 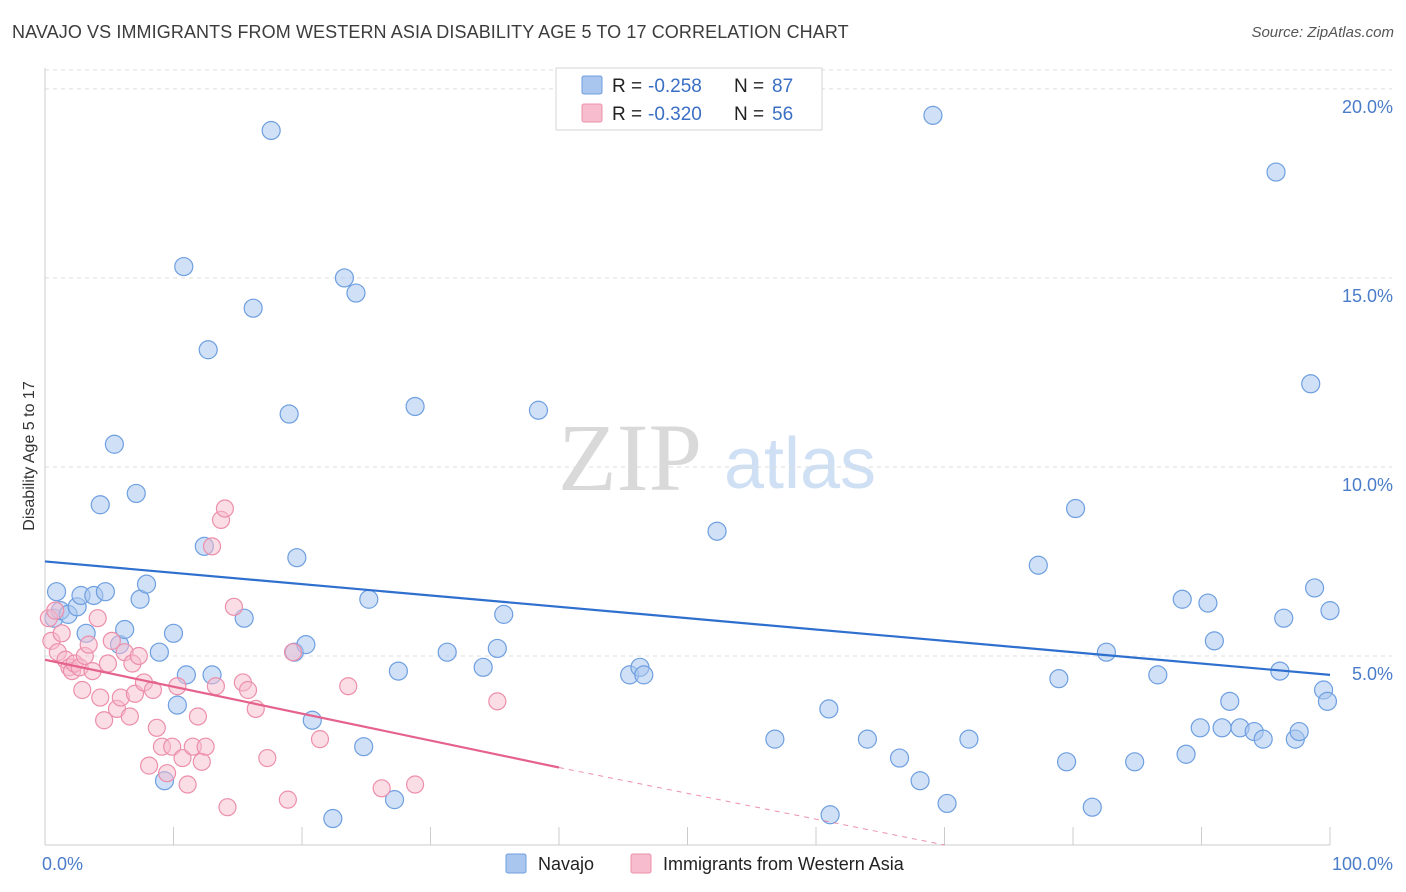 I want to click on legend-r-label-2: R =, so click(x=627, y=114).